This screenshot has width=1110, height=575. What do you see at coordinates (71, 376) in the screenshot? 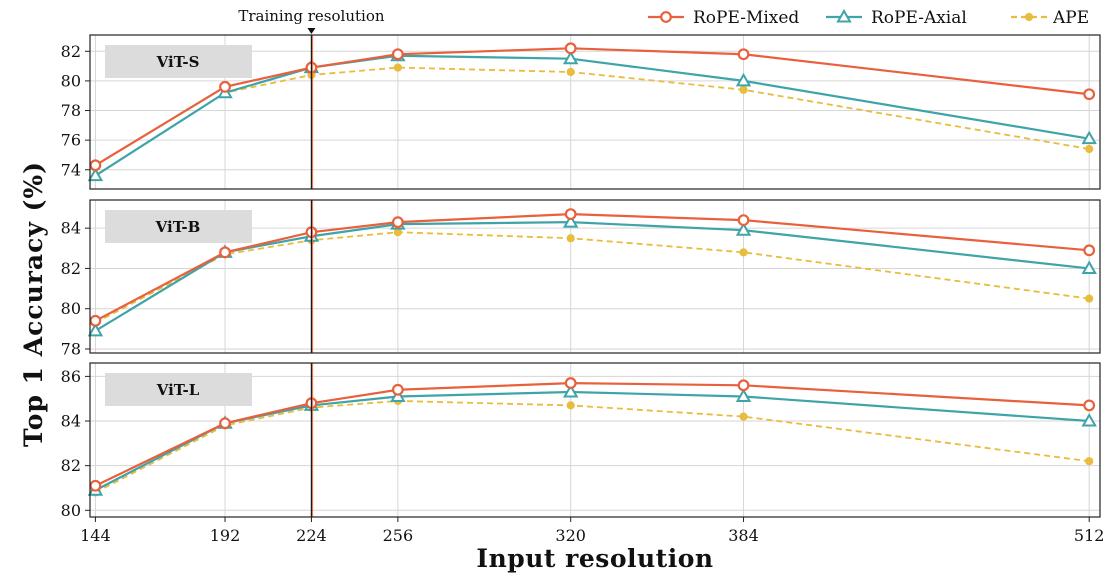
I see `y-tick-label: 86` at bounding box center [71, 376].